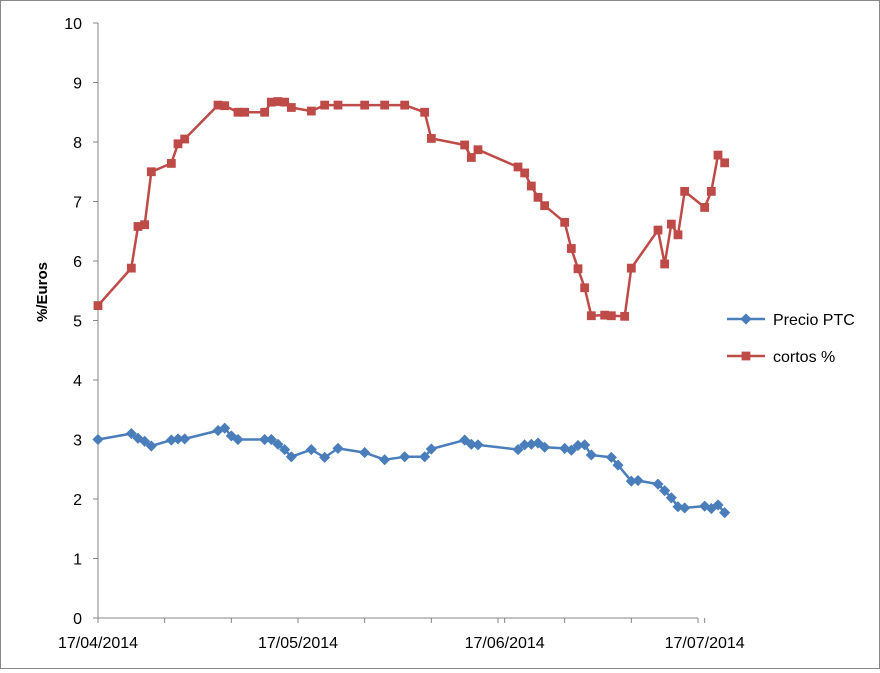 This screenshot has width=880, height=673. What do you see at coordinates (746, 319) in the screenshot?
I see `legend-marker` at bounding box center [746, 319].